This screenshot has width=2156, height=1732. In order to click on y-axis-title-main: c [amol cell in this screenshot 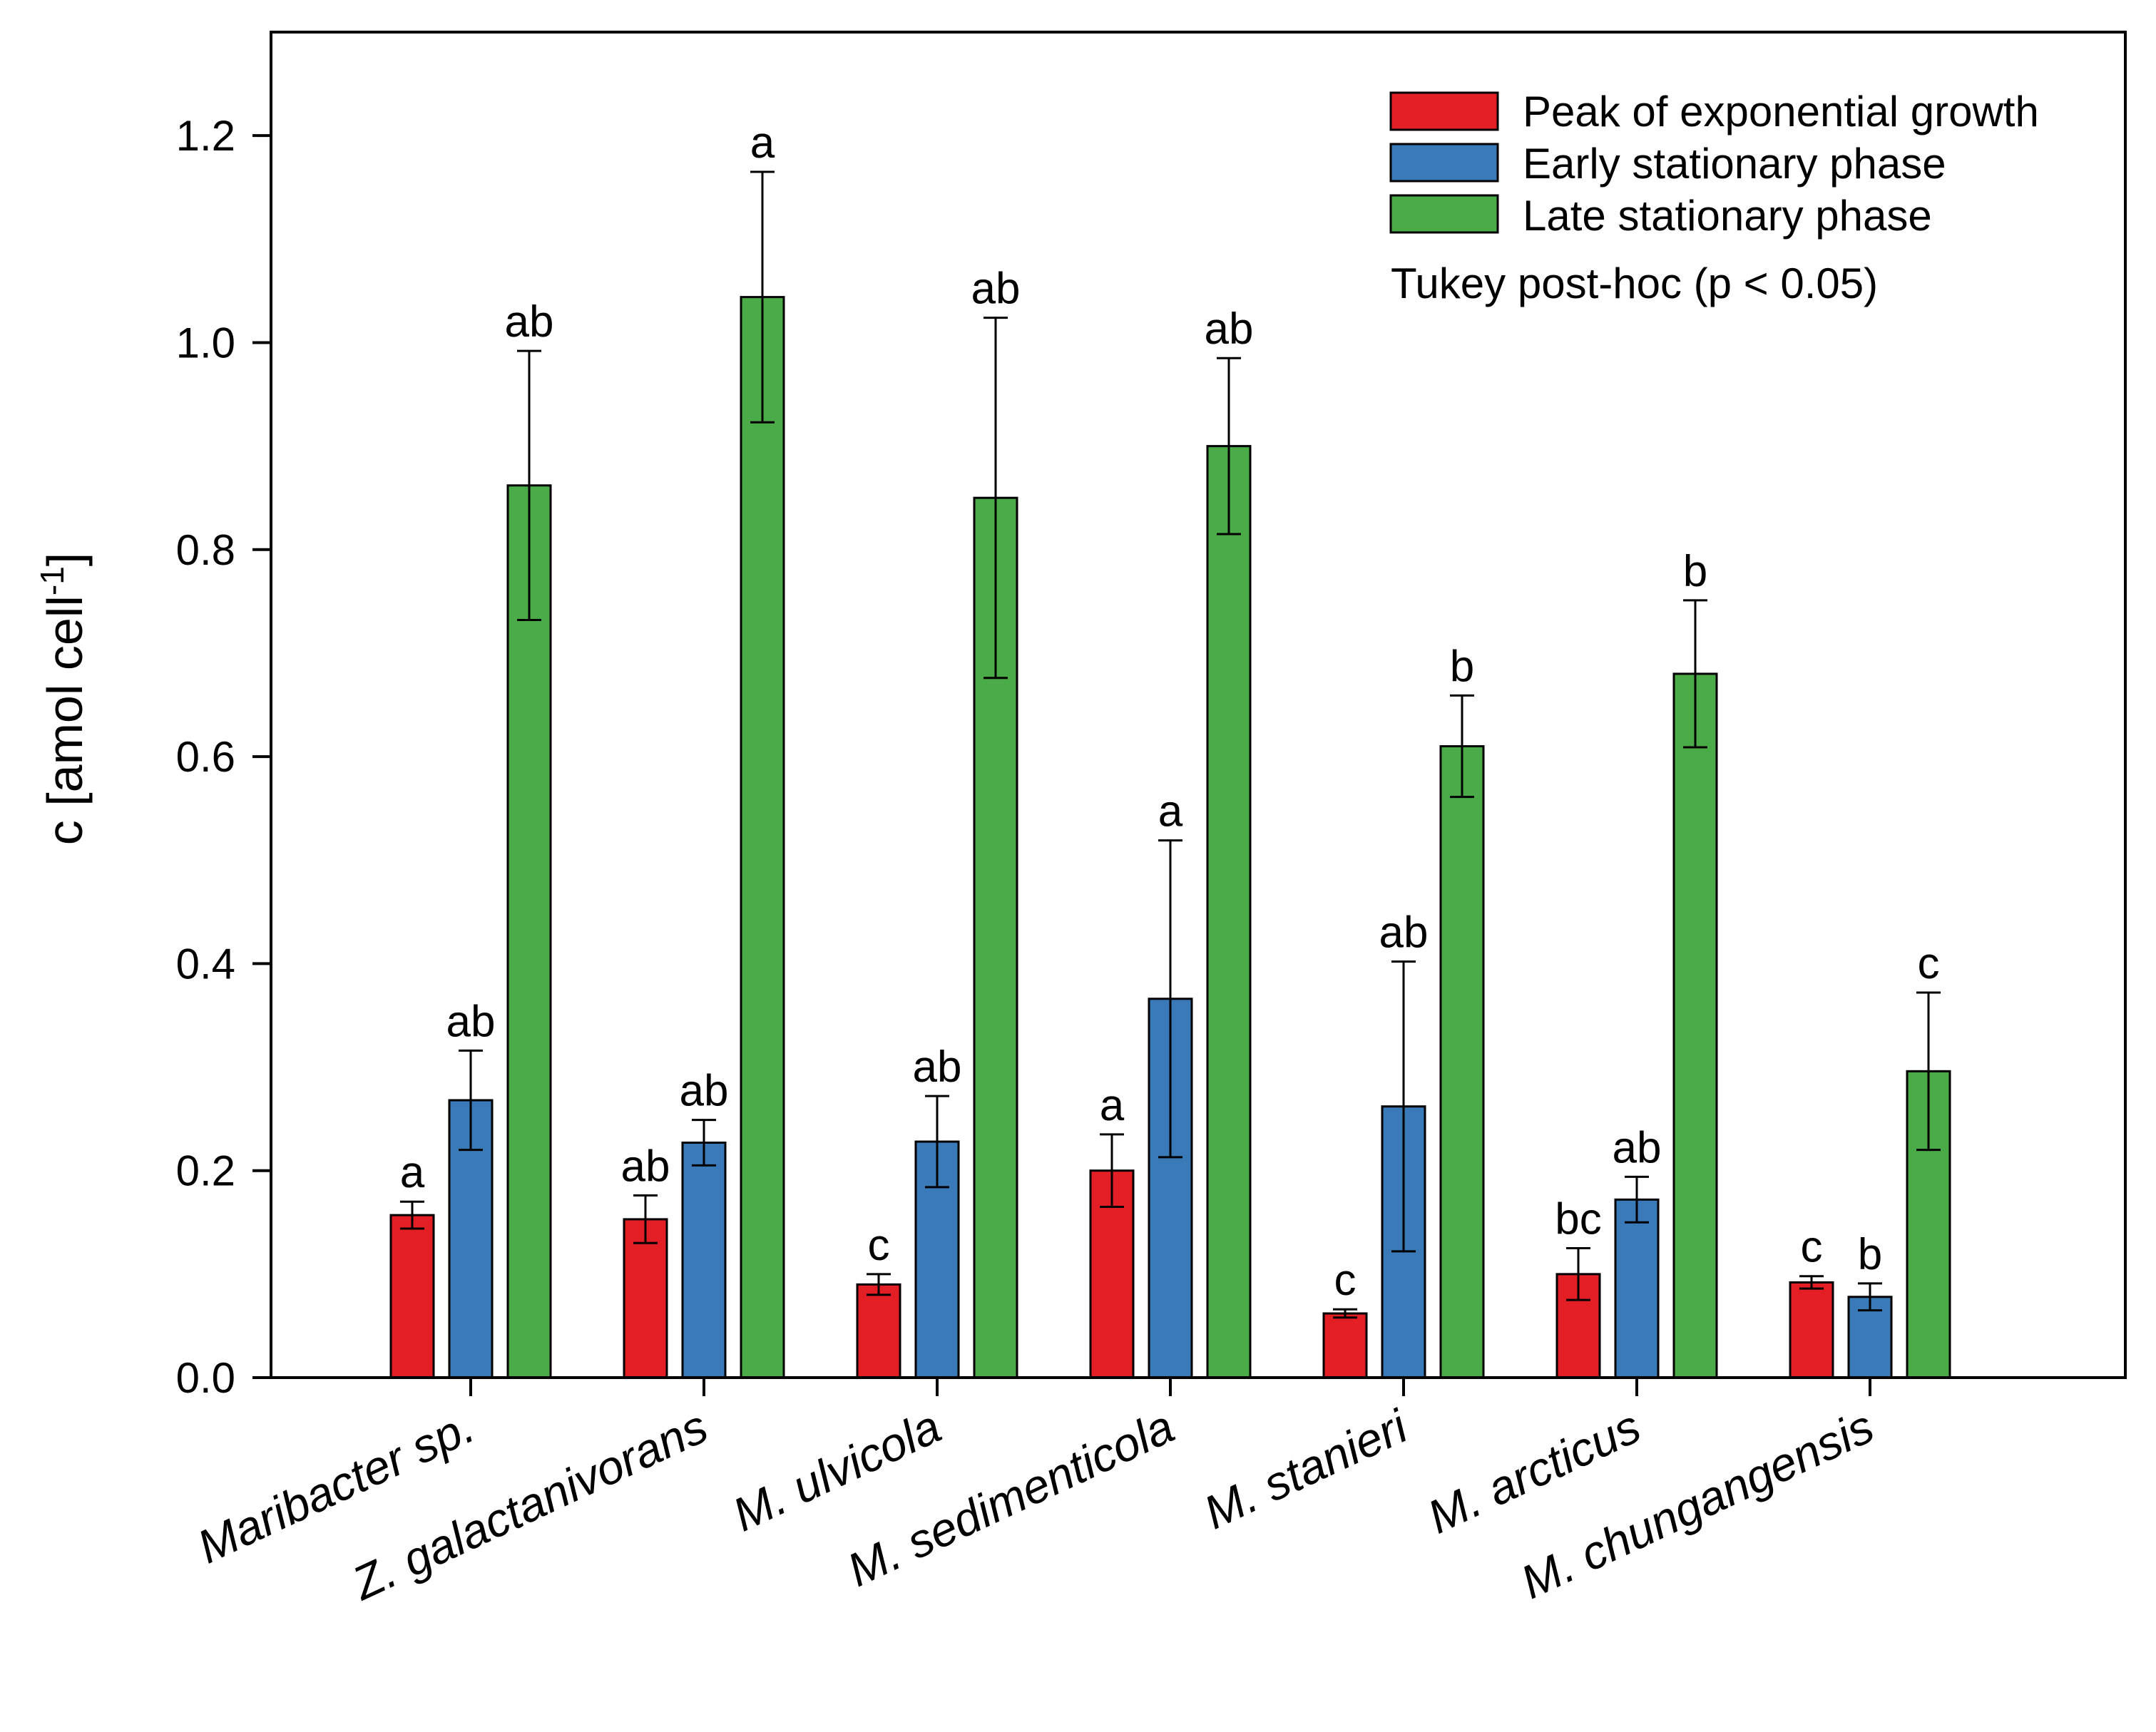, I will do `click(65, 720)`.